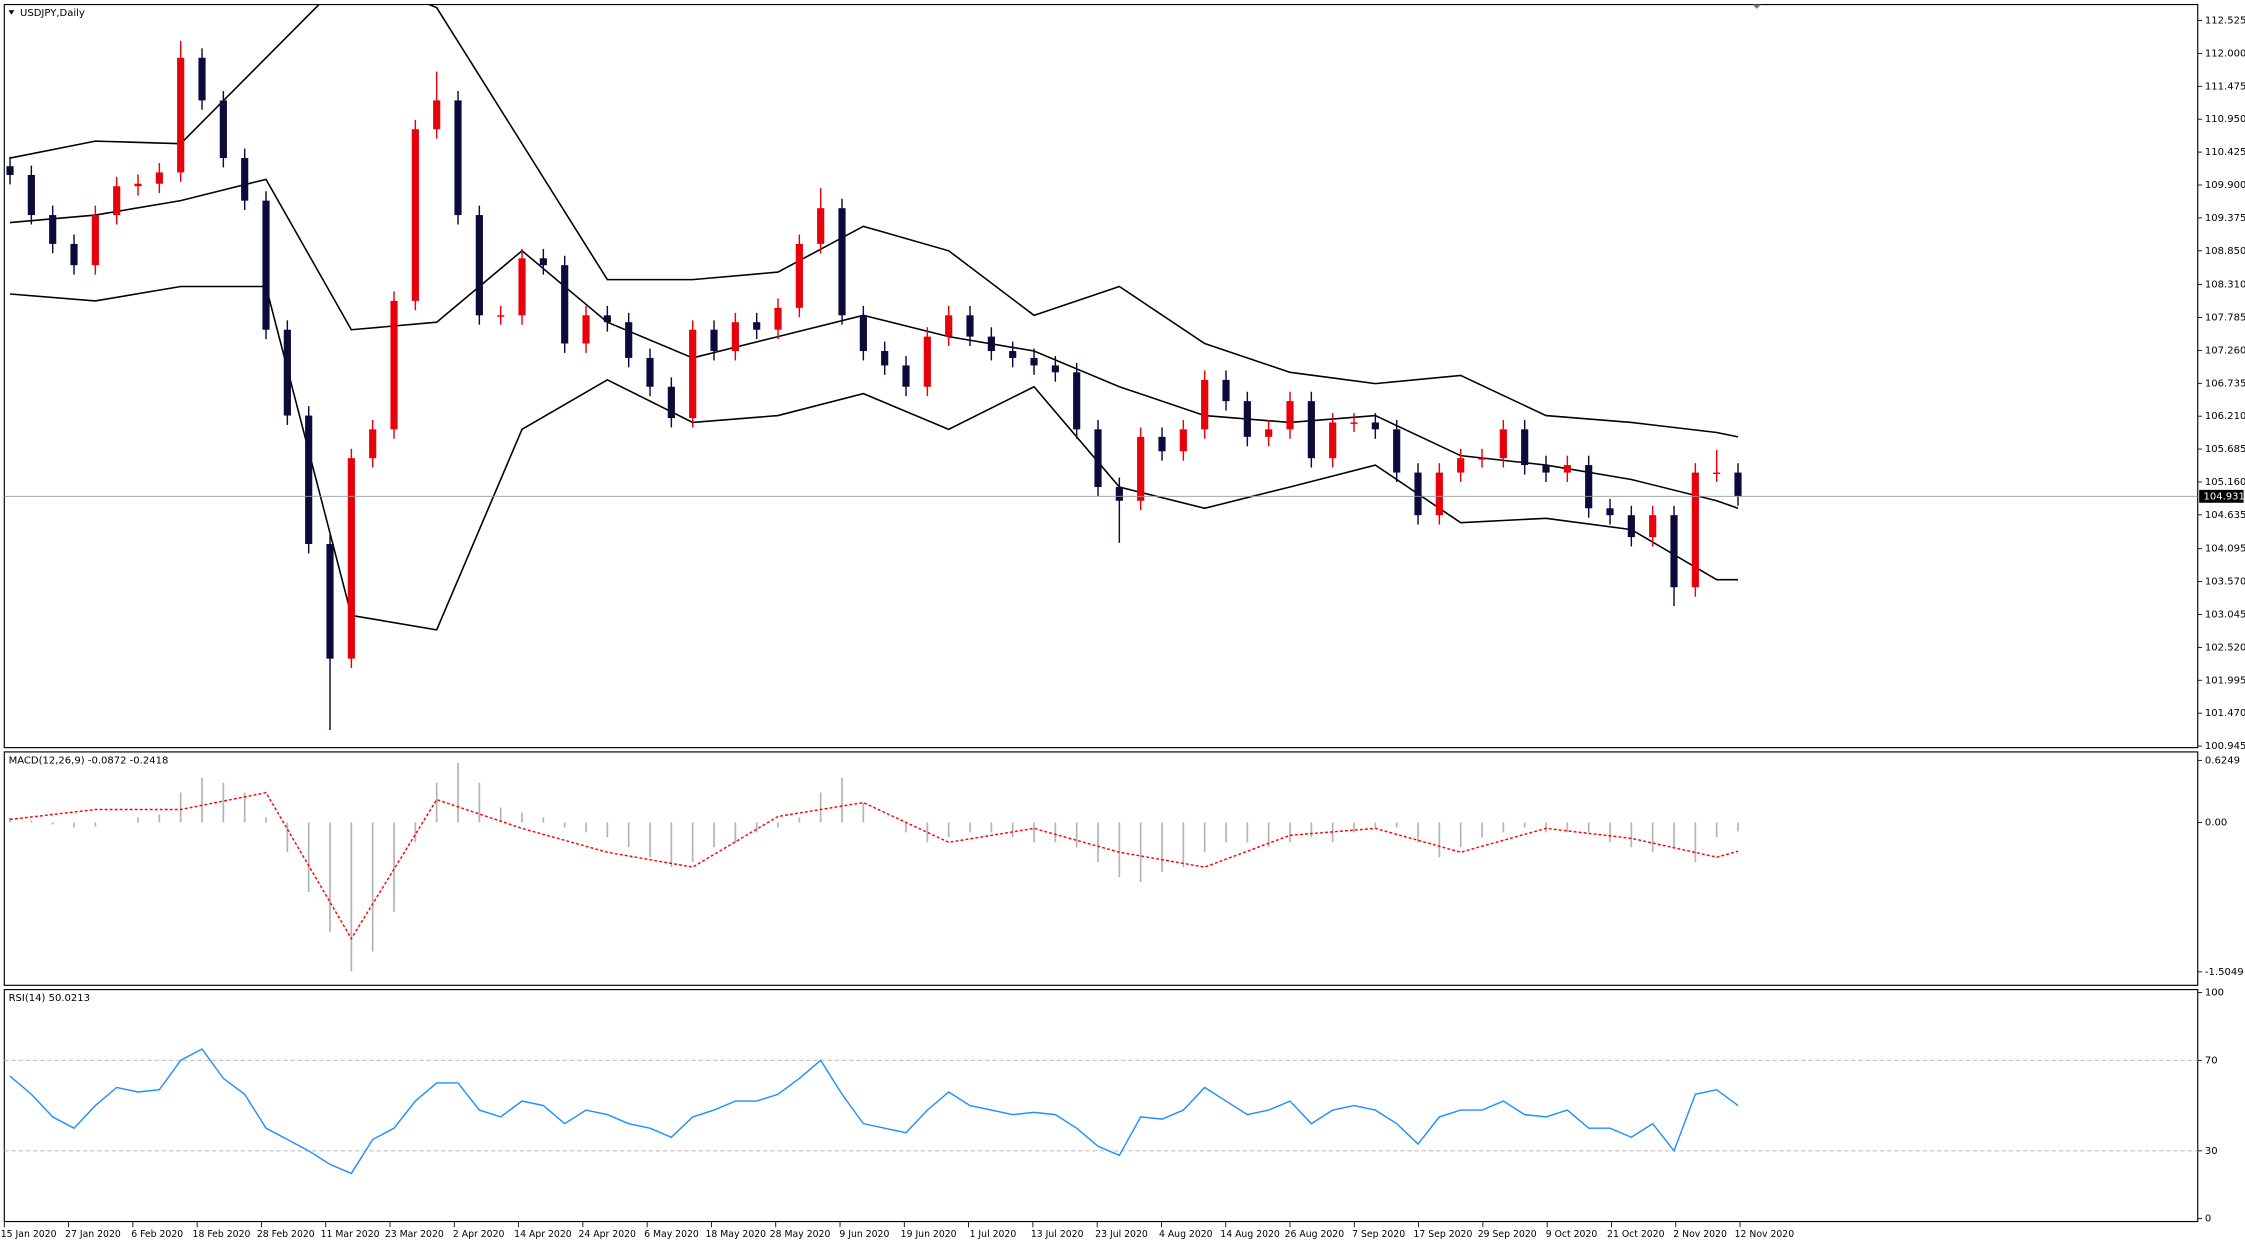  Describe the element at coordinates (2211, 1151) in the screenshot. I see `y-tick-label: 30` at that location.